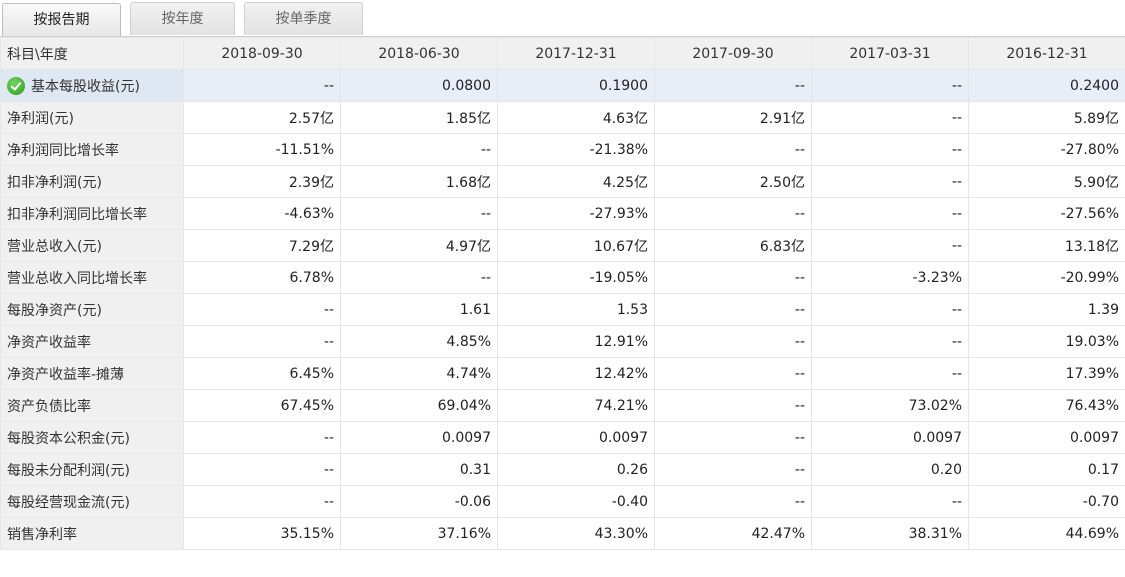  I want to click on table-cell: -4.63%, so click(262, 213).